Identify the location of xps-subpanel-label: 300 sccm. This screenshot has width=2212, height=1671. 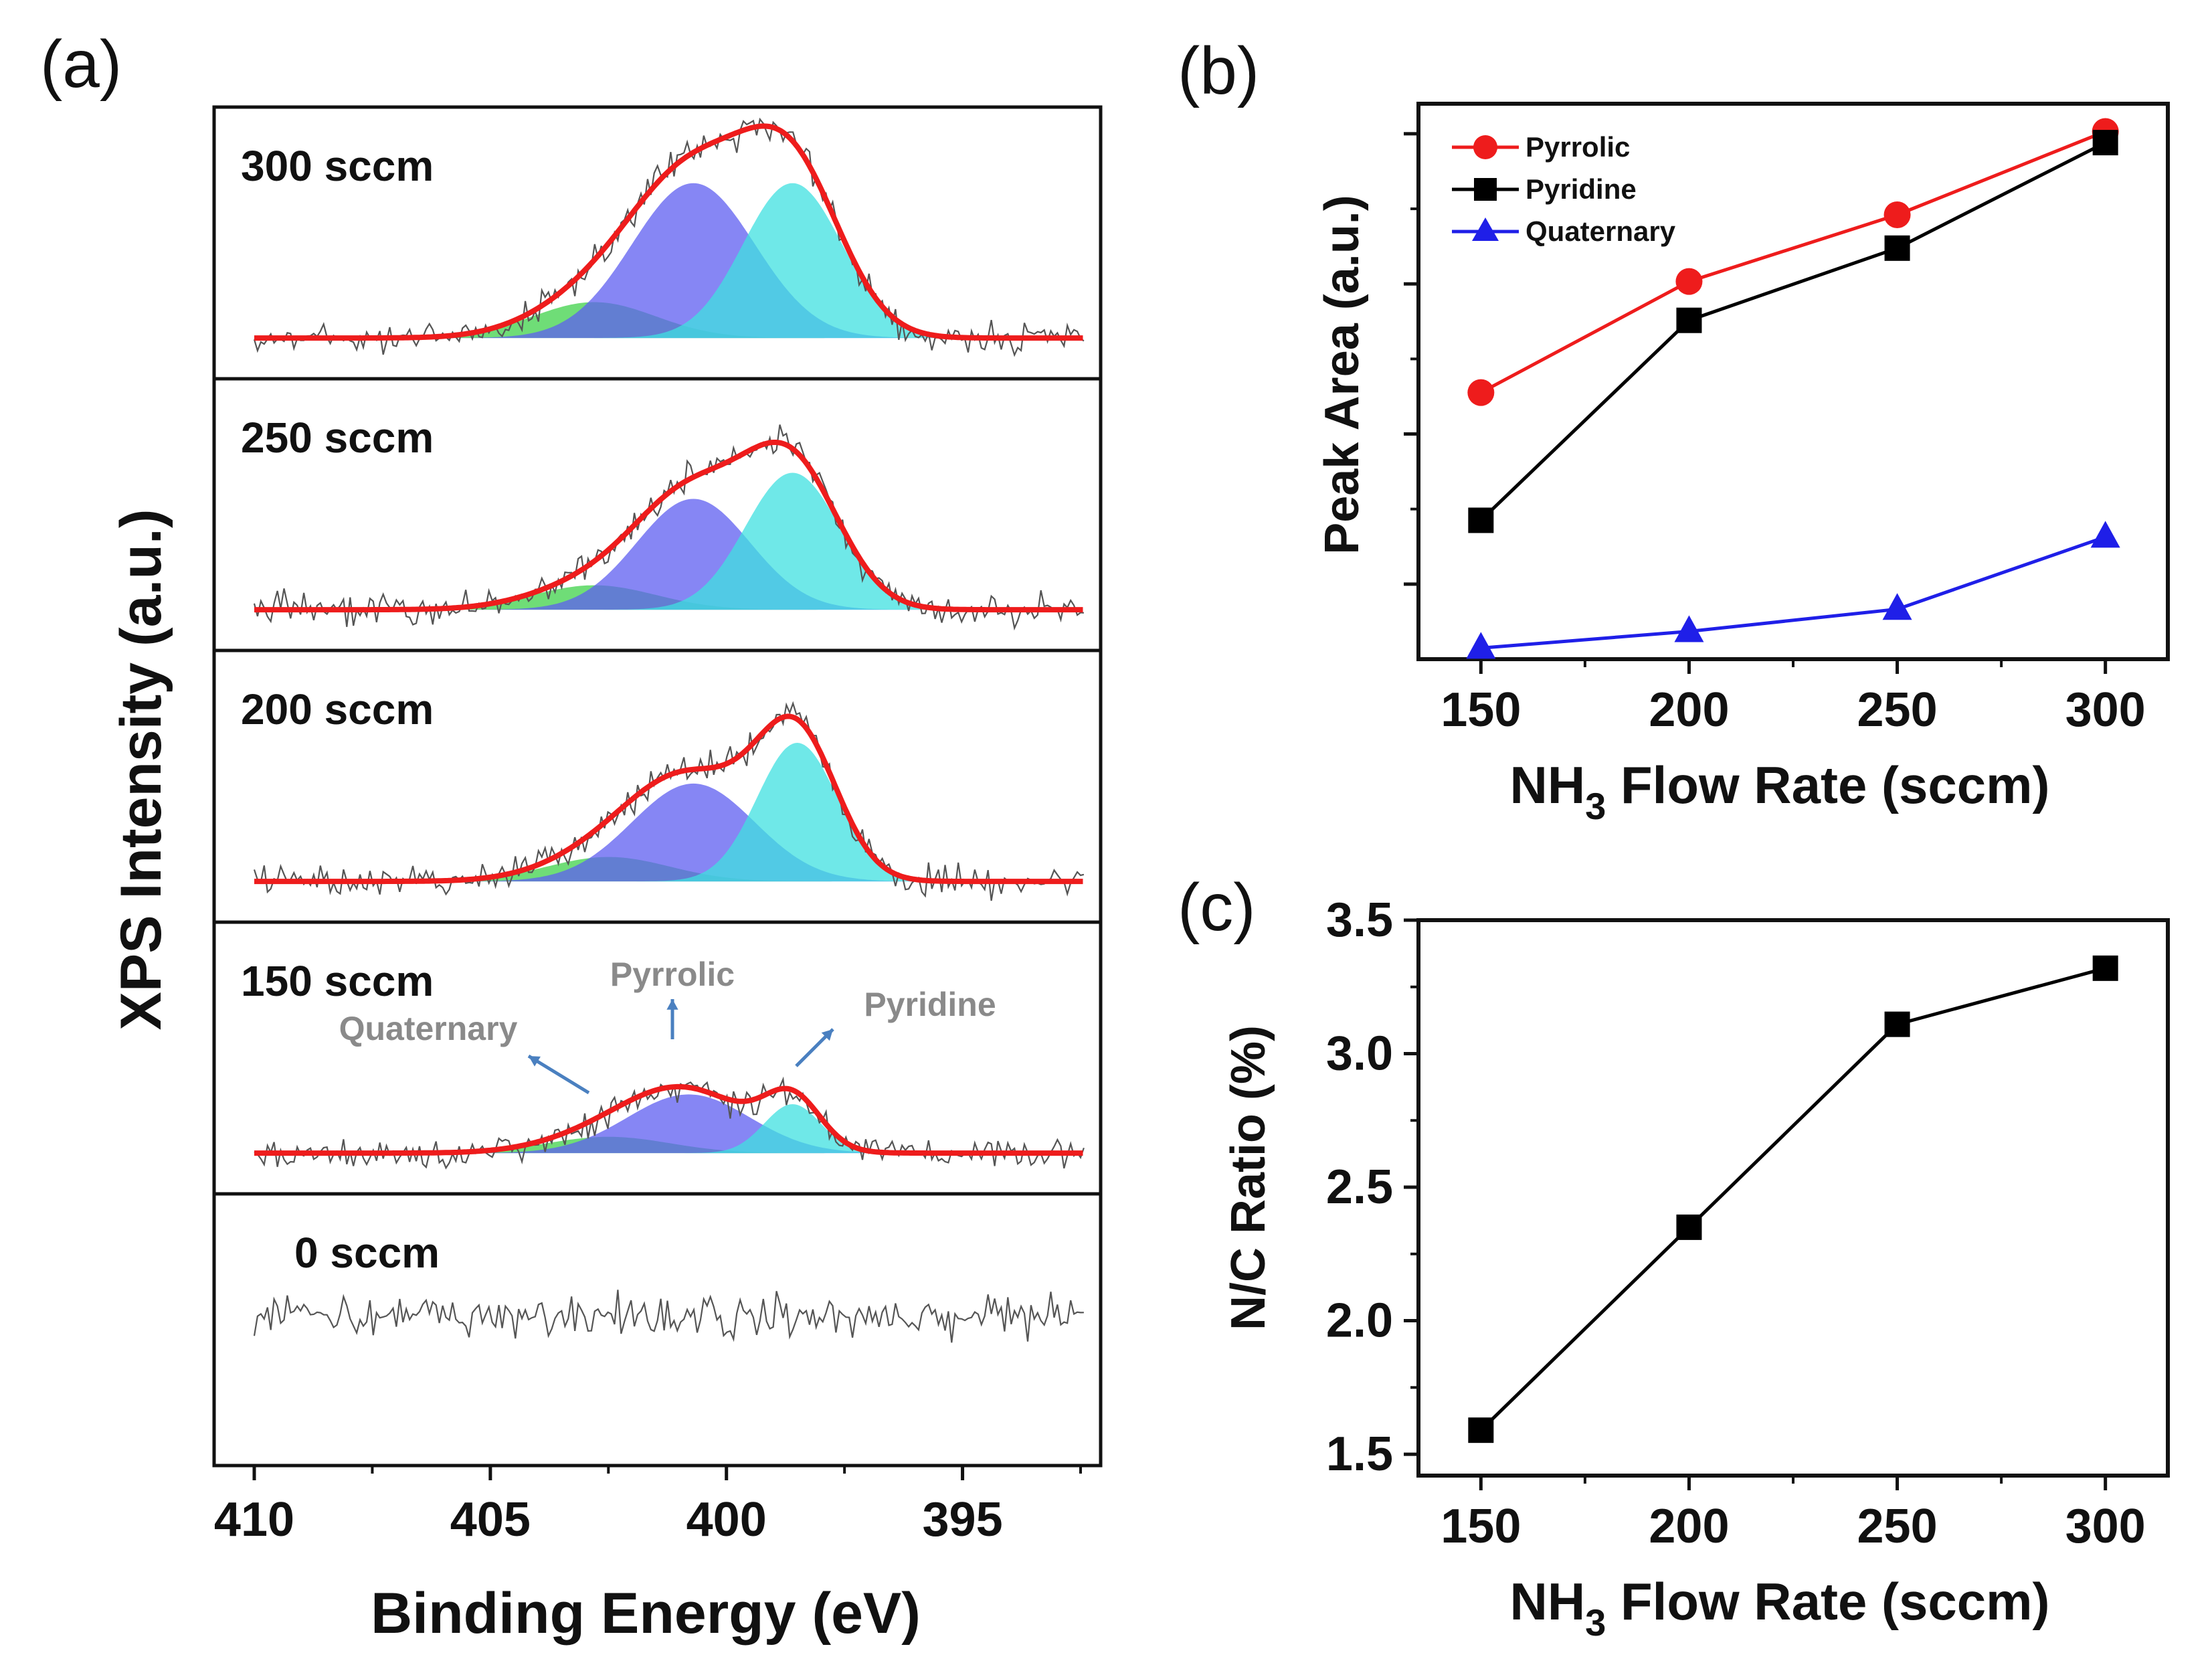
(338, 166).